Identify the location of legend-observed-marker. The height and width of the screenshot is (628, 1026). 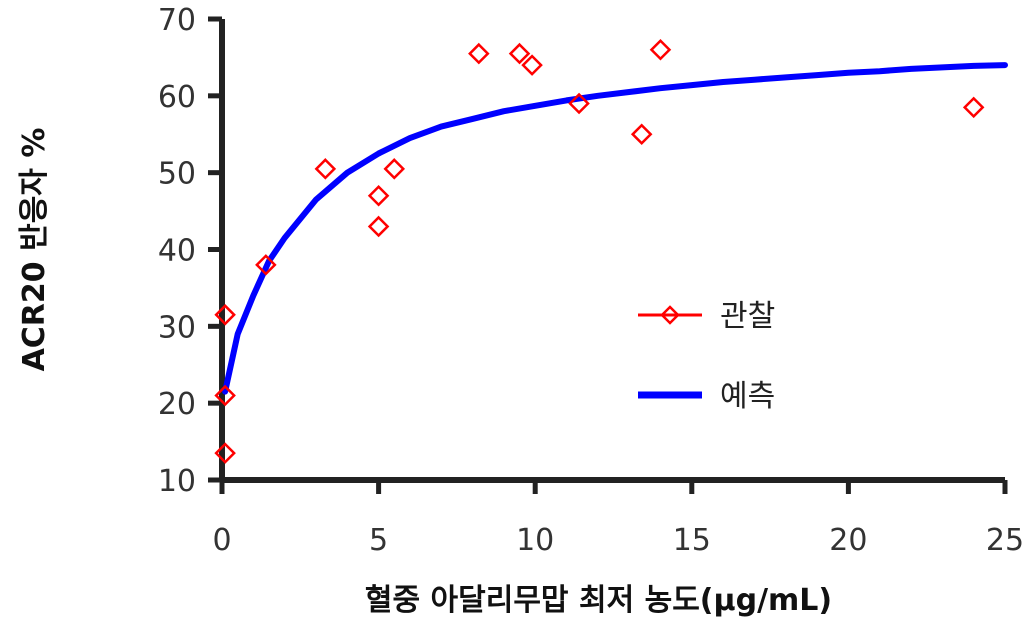
(670, 315).